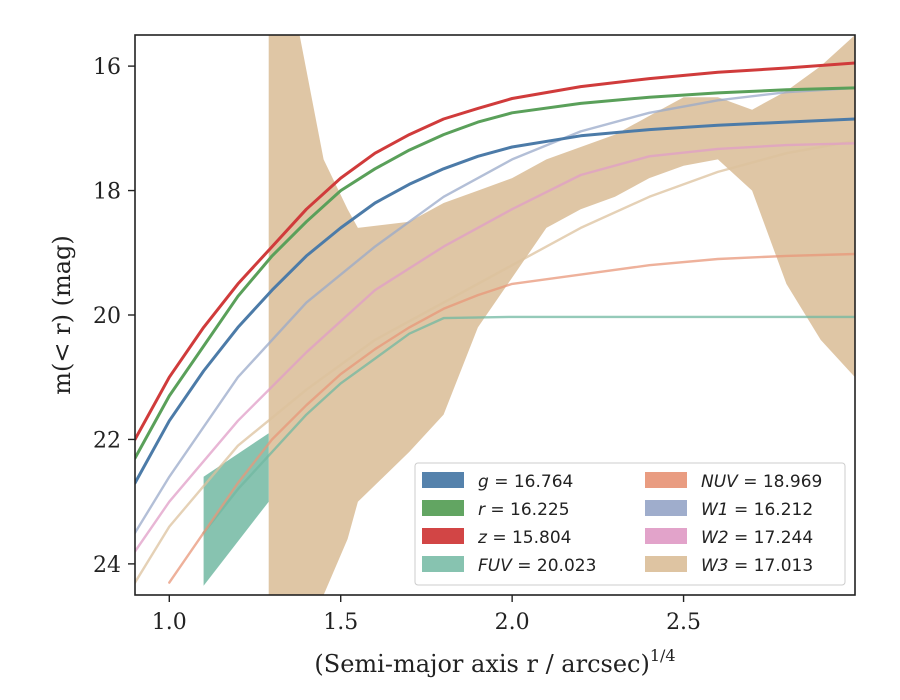 The image size is (900, 700). I want to click on legend-swatch-z, so click(443, 536).